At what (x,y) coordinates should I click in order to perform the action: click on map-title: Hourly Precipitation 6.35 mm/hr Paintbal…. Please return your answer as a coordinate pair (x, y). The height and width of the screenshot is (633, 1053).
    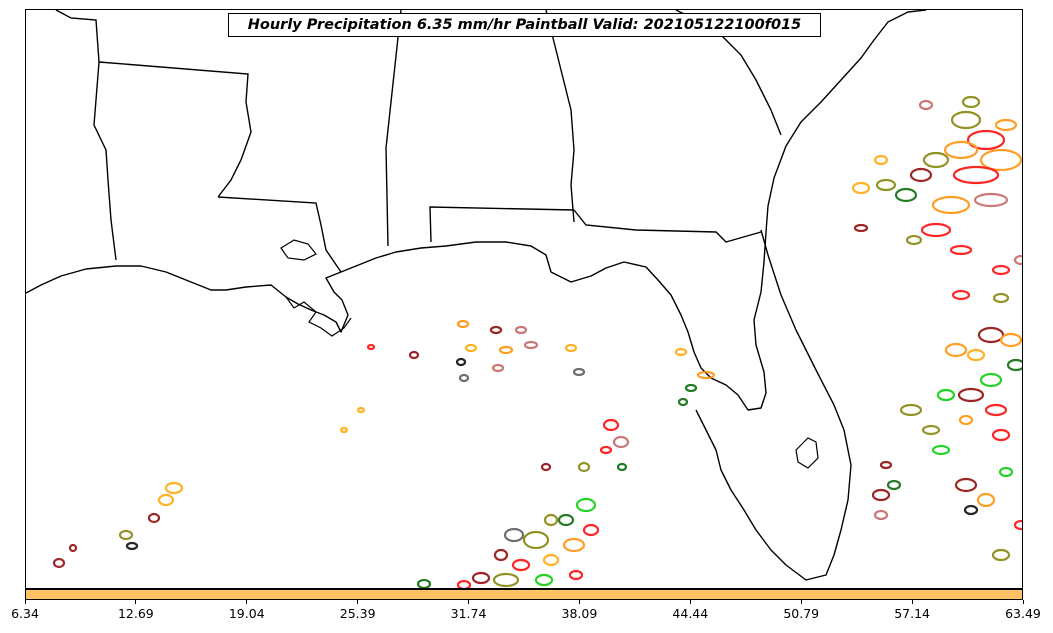
    Looking at the image, I should click on (524, 25).